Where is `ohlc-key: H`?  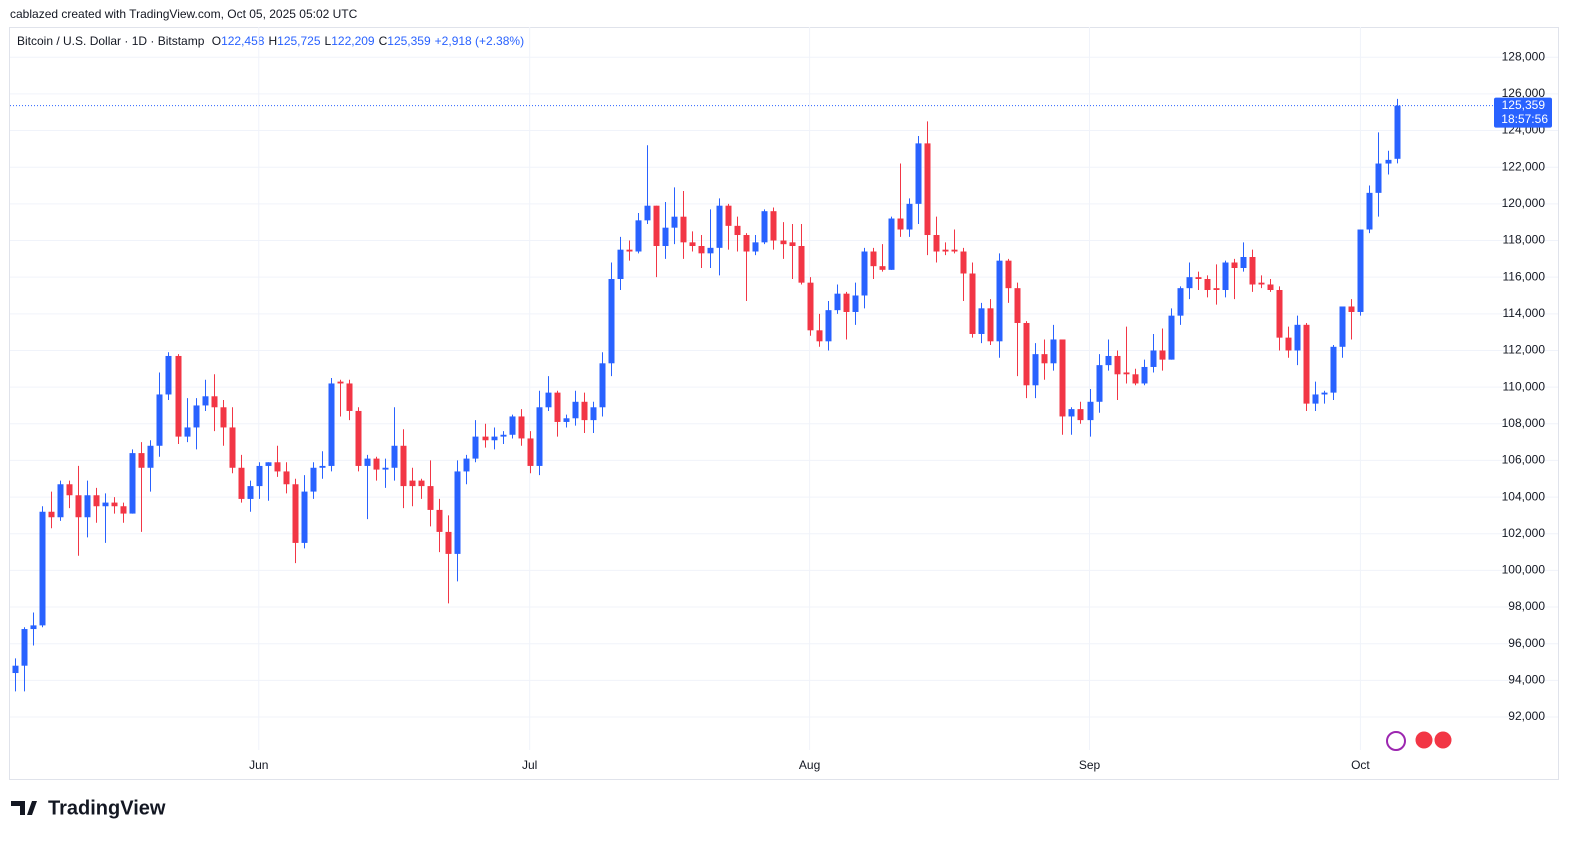
ohlc-key: H is located at coordinates (273, 41).